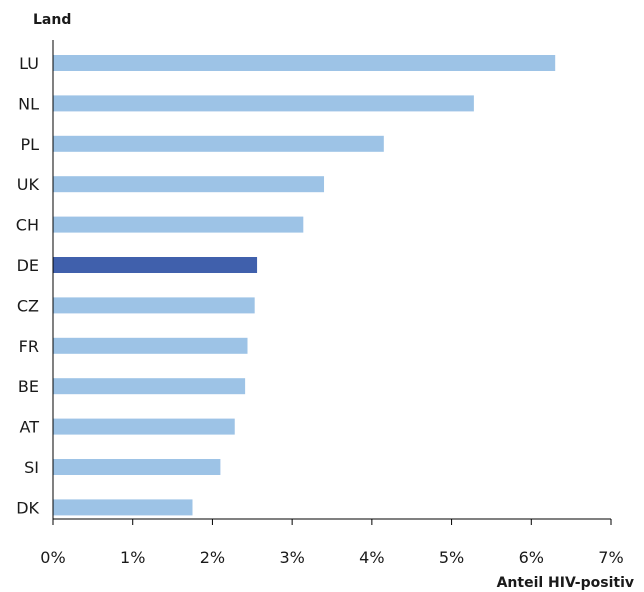 Image resolution: width=644 pixels, height=592 pixels. What do you see at coordinates (212, 557) in the screenshot?
I see `x-tick-label-2: 2%` at bounding box center [212, 557].